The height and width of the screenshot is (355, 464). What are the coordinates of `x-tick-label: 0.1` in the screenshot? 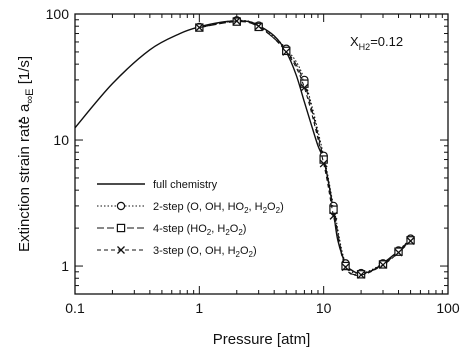 It's located at (75, 308).